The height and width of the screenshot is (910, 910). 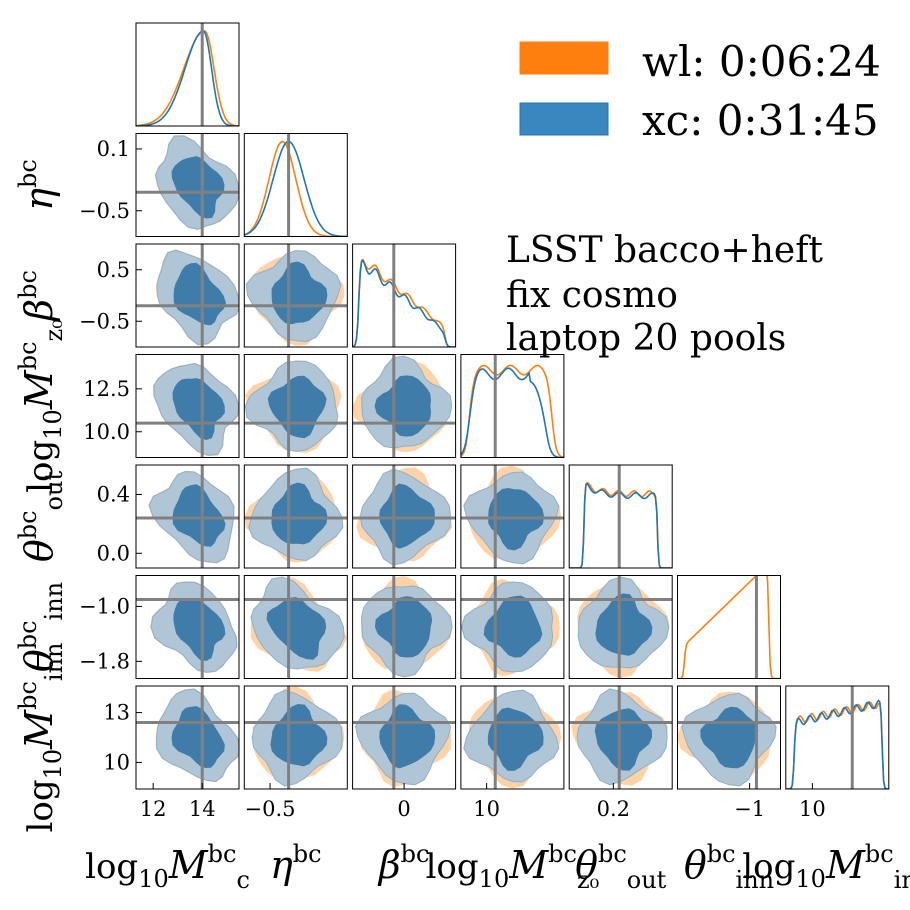 I want to click on panel-Mz0-Mz0, so click(x=512, y=406).